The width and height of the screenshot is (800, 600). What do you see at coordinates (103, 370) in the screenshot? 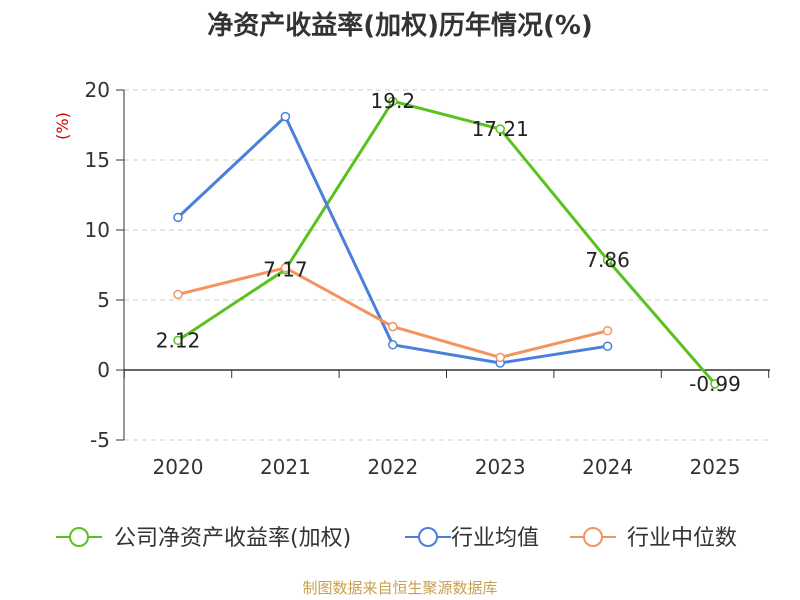
I see `y-tick-label: 0` at bounding box center [103, 370].